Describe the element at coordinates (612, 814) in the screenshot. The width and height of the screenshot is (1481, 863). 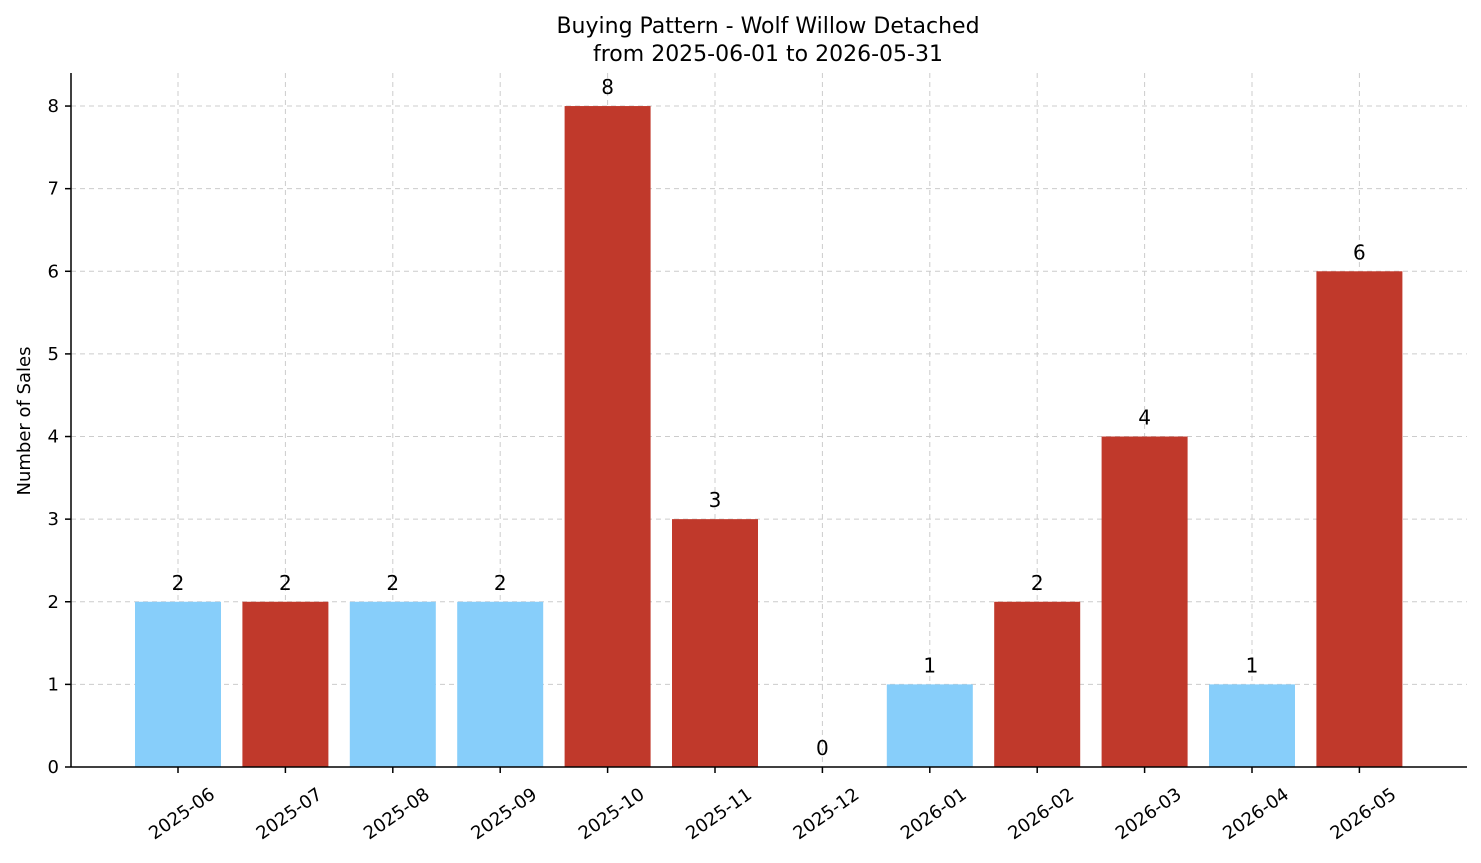
I see `x-tick-label: 2025-10` at that location.